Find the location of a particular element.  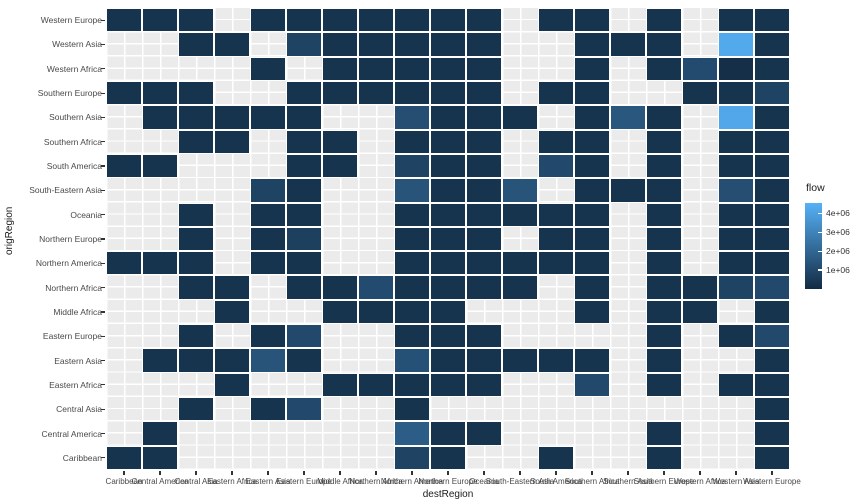

x-axis-label: Northern America is located at coordinates (412, 481).